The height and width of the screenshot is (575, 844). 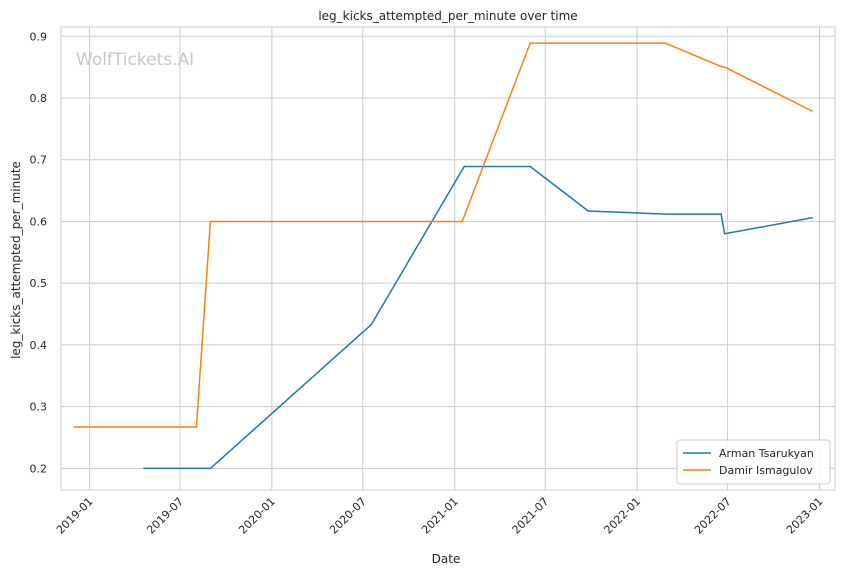 What do you see at coordinates (39, 345) in the screenshot?
I see `y-tick-label: 0.4` at bounding box center [39, 345].